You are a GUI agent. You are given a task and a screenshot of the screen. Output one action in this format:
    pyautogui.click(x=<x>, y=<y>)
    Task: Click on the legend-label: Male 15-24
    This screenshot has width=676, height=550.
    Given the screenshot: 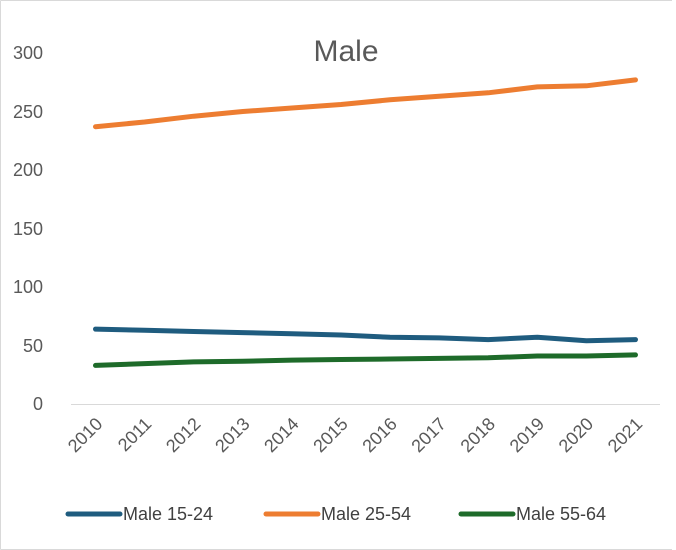 What is the action you would take?
    pyautogui.click(x=168, y=514)
    